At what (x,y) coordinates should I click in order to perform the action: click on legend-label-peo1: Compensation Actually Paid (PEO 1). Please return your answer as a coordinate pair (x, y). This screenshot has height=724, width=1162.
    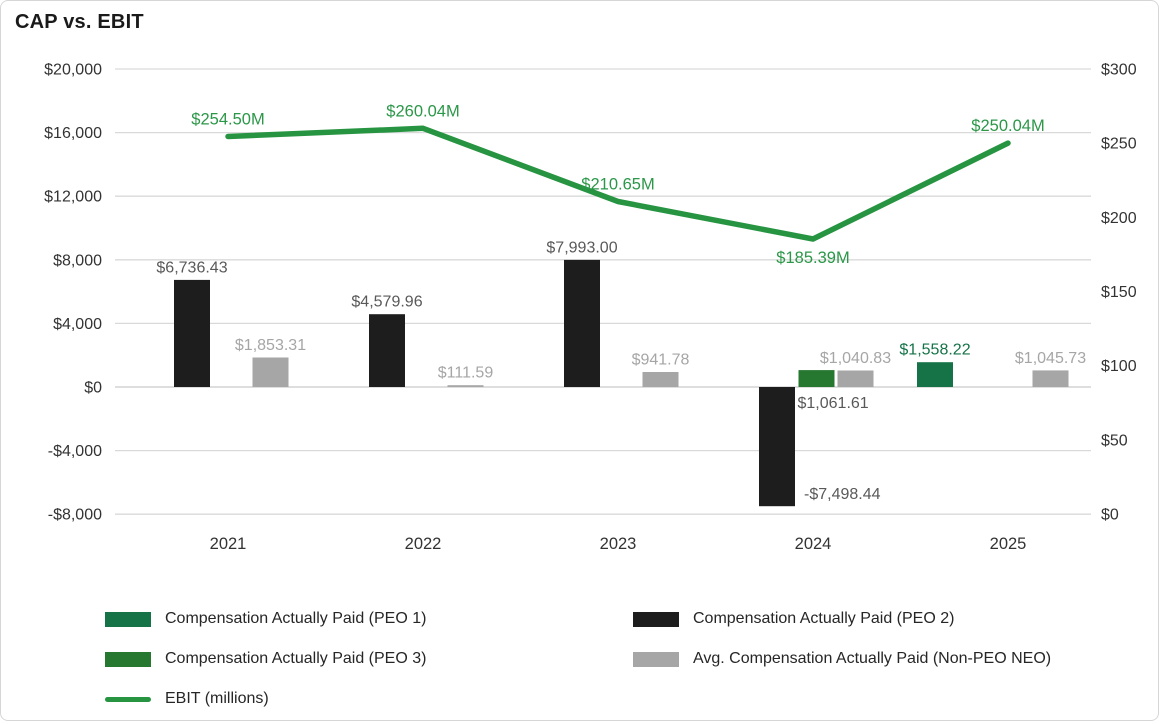
    Looking at the image, I should click on (296, 618).